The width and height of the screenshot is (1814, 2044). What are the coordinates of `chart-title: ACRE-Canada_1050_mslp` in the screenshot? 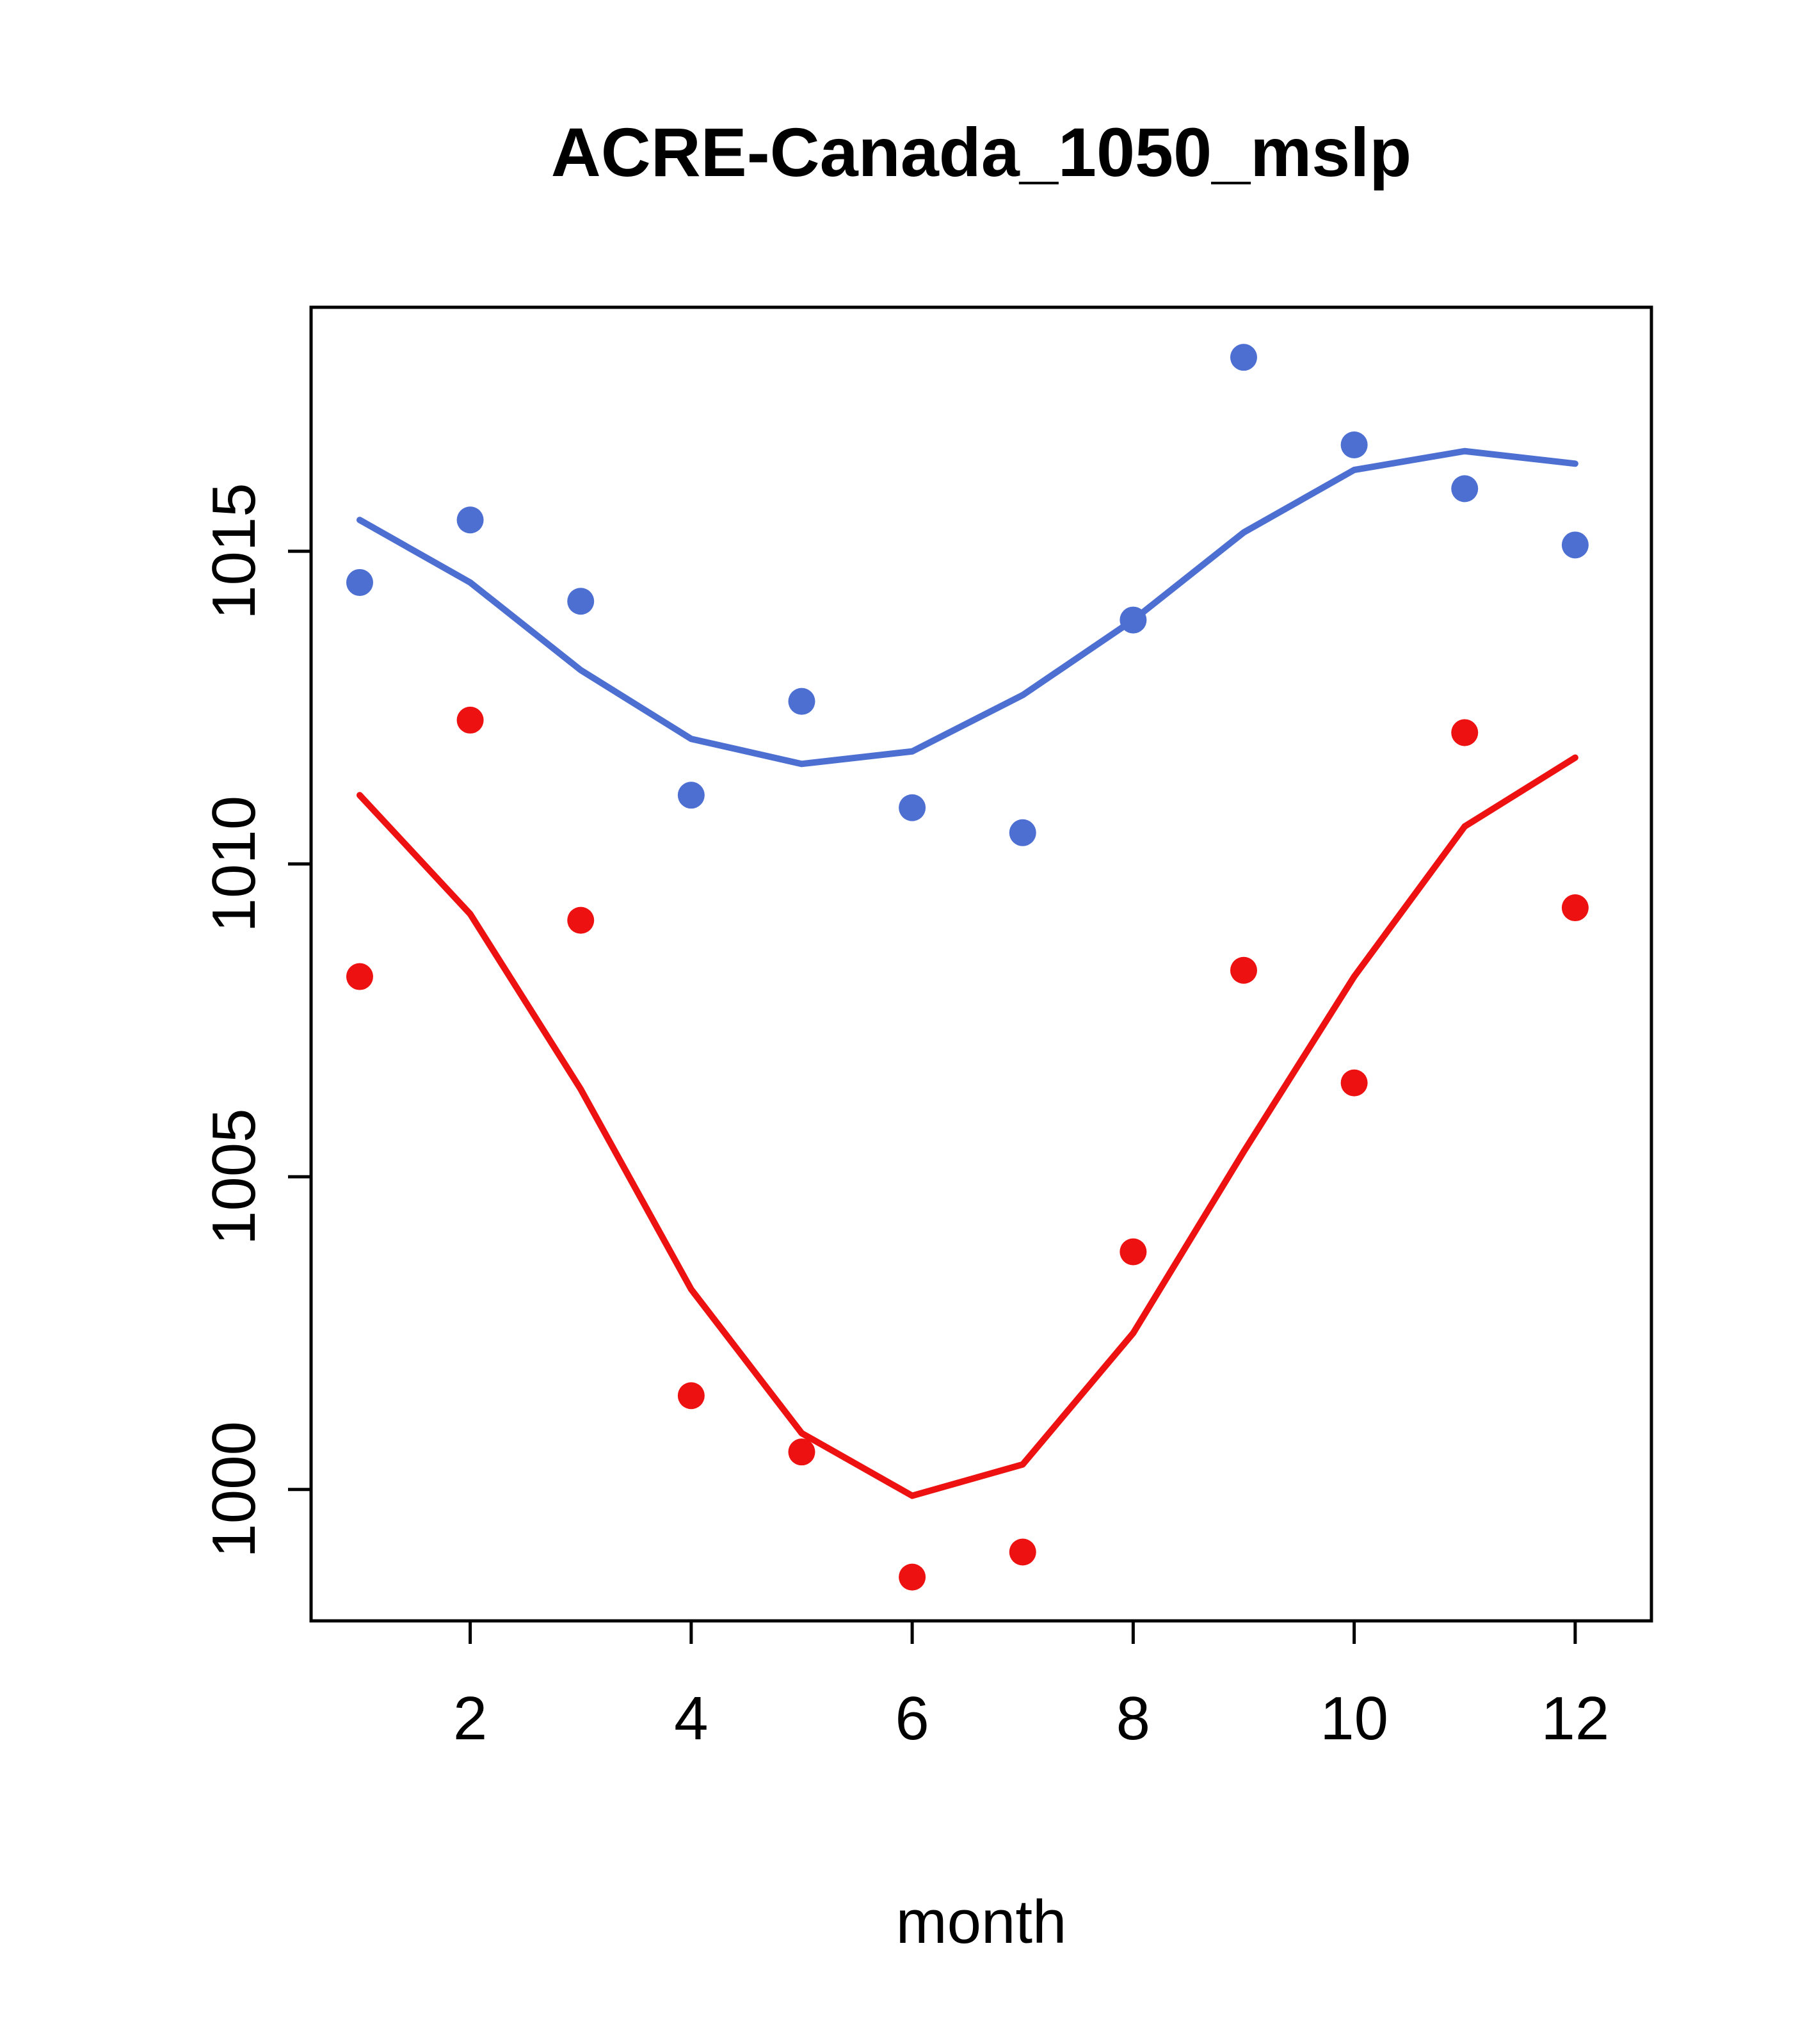 It's located at (981, 152).